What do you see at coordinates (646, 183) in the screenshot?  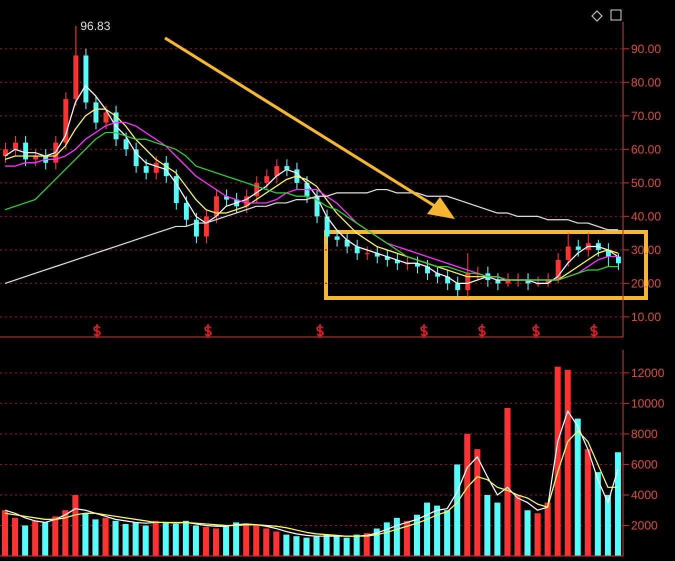 I see `y-tick-label: 50.00` at bounding box center [646, 183].